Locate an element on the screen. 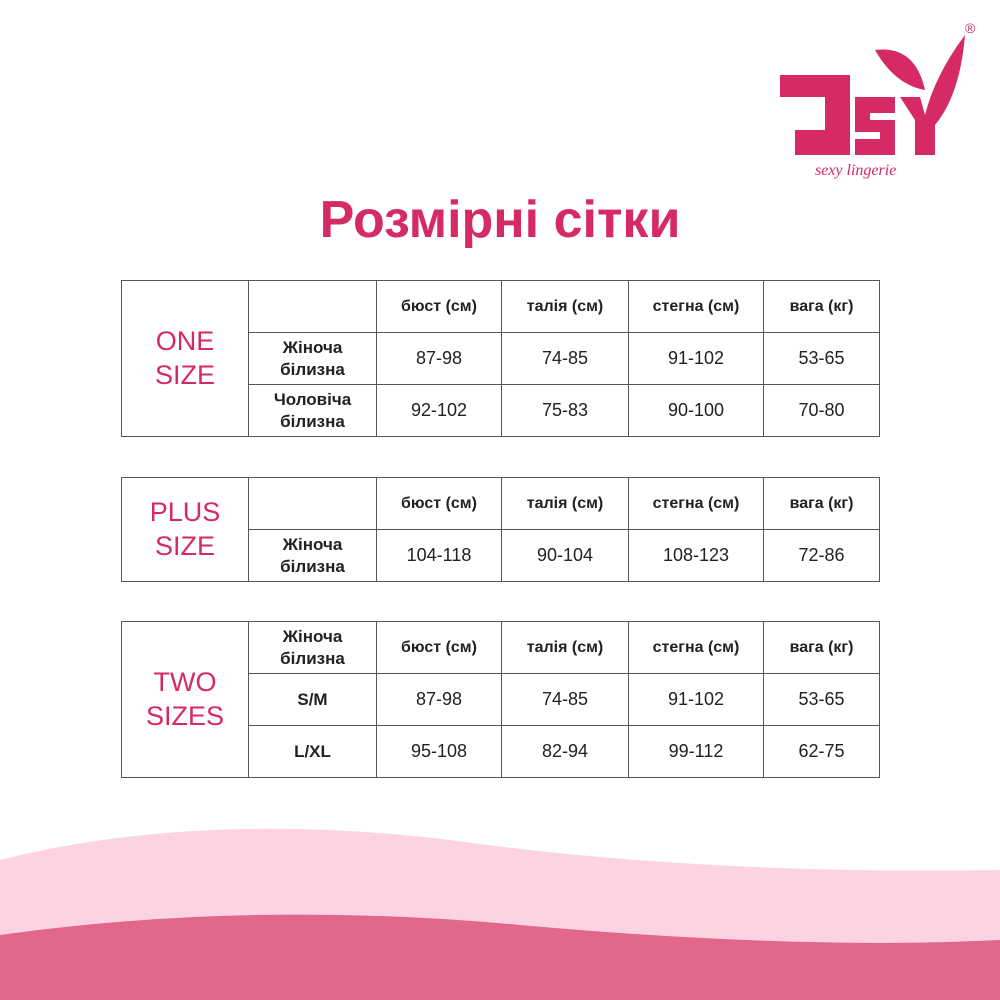  table-cell: 90-104 is located at coordinates (565, 555).